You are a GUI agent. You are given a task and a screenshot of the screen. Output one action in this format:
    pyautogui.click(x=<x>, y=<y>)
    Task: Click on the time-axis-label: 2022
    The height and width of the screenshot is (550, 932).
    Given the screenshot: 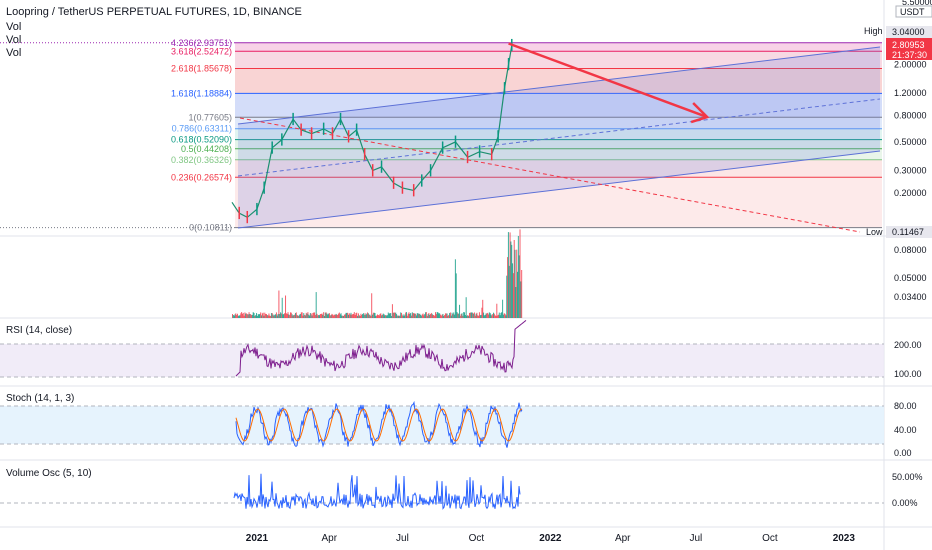 What is the action you would take?
    pyautogui.click(x=550, y=538)
    